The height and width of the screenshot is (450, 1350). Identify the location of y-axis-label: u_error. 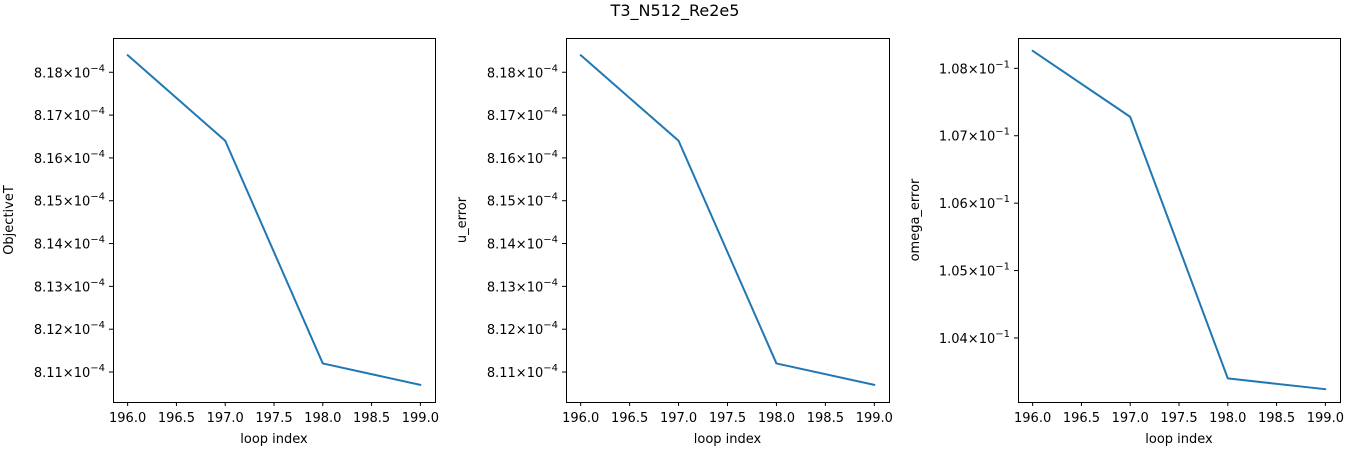
(462, 219).